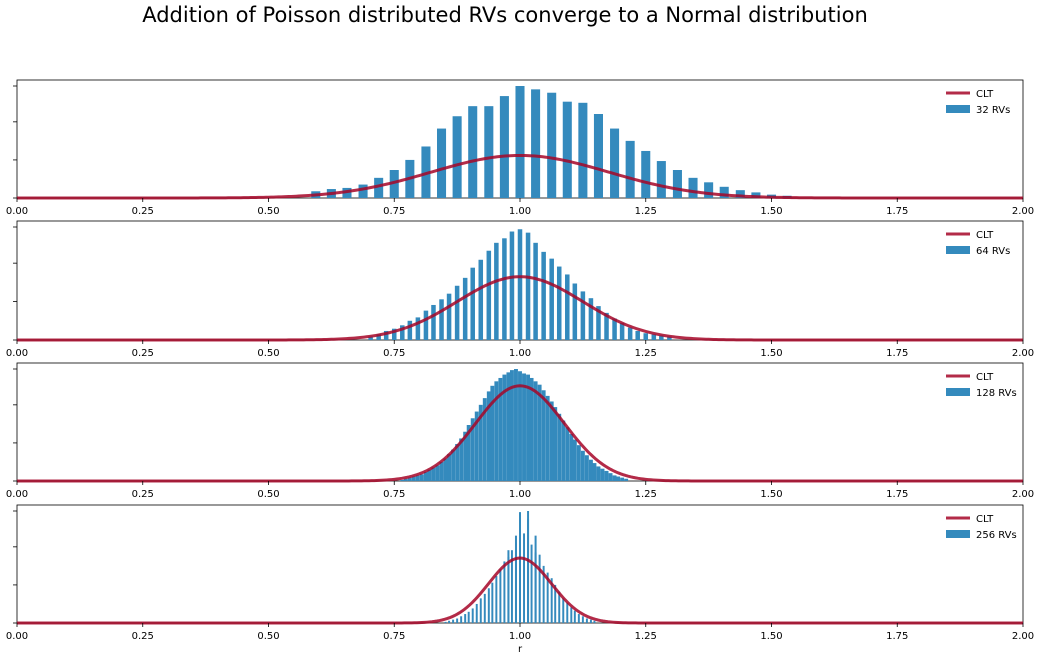 Image resolution: width=1040 pixels, height=661 pixels. Describe the element at coordinates (520, 649) in the screenshot. I see `x-axis-label: r` at that location.